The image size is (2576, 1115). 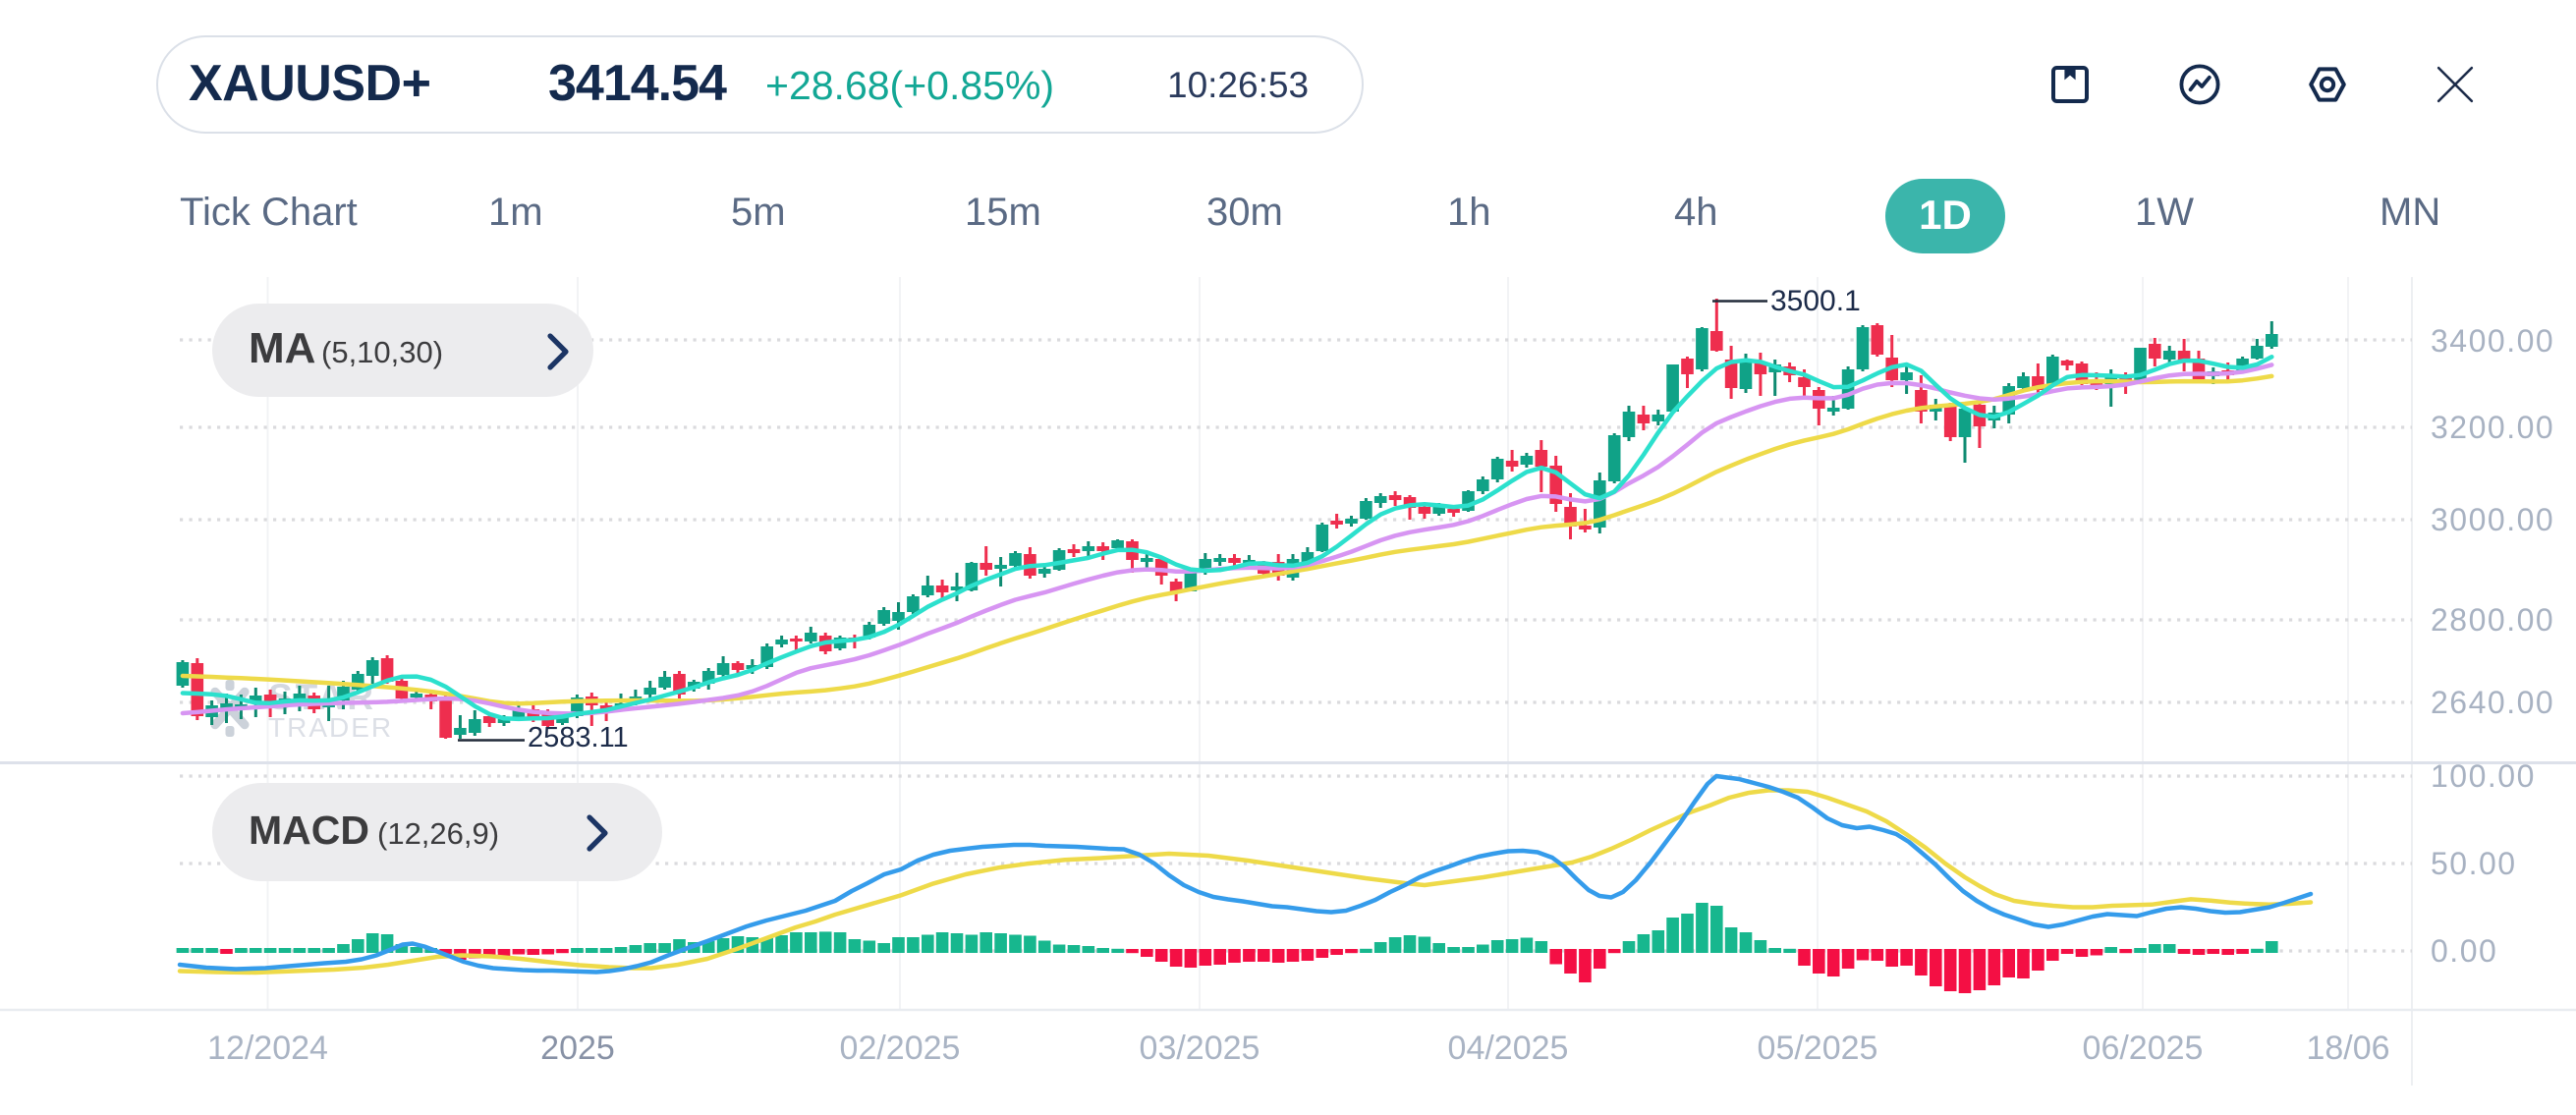 I want to click on svg-text: 3500.1, so click(x=1815, y=301).